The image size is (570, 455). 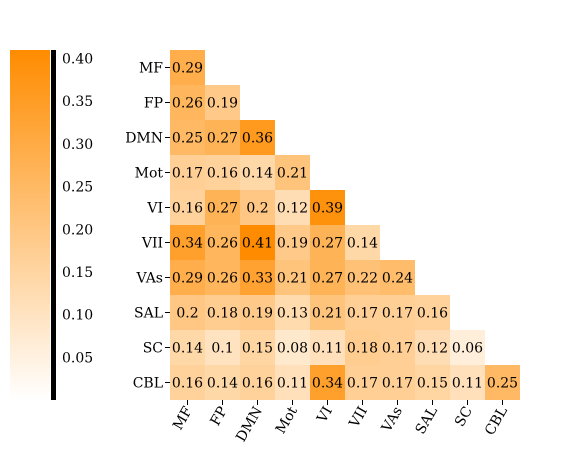 I want to click on y-tick-label: DMN, so click(x=144, y=139).